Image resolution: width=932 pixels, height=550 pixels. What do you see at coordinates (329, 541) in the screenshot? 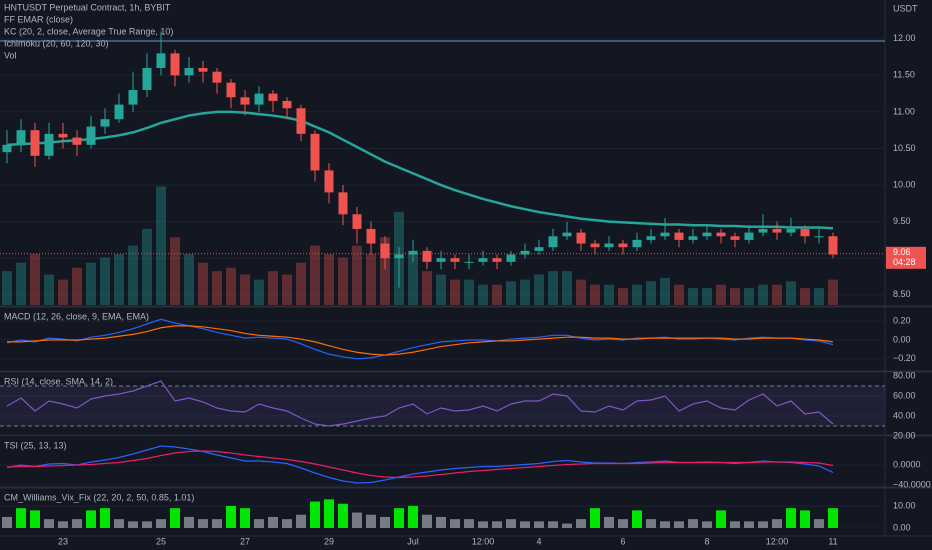
I see `x-tick-label: 29` at bounding box center [329, 541].